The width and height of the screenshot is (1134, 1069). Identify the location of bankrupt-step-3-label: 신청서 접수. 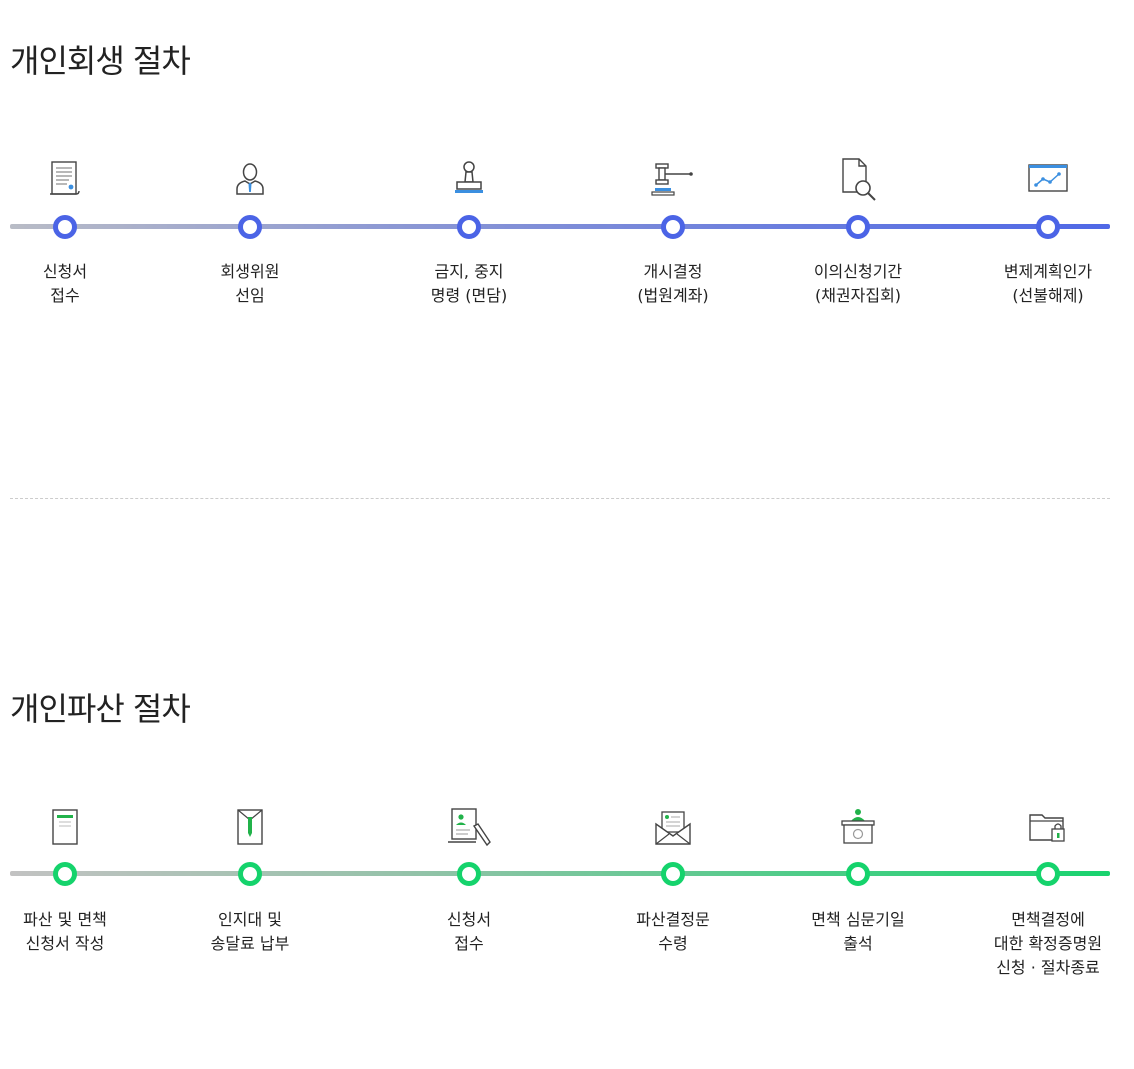
(469, 931).